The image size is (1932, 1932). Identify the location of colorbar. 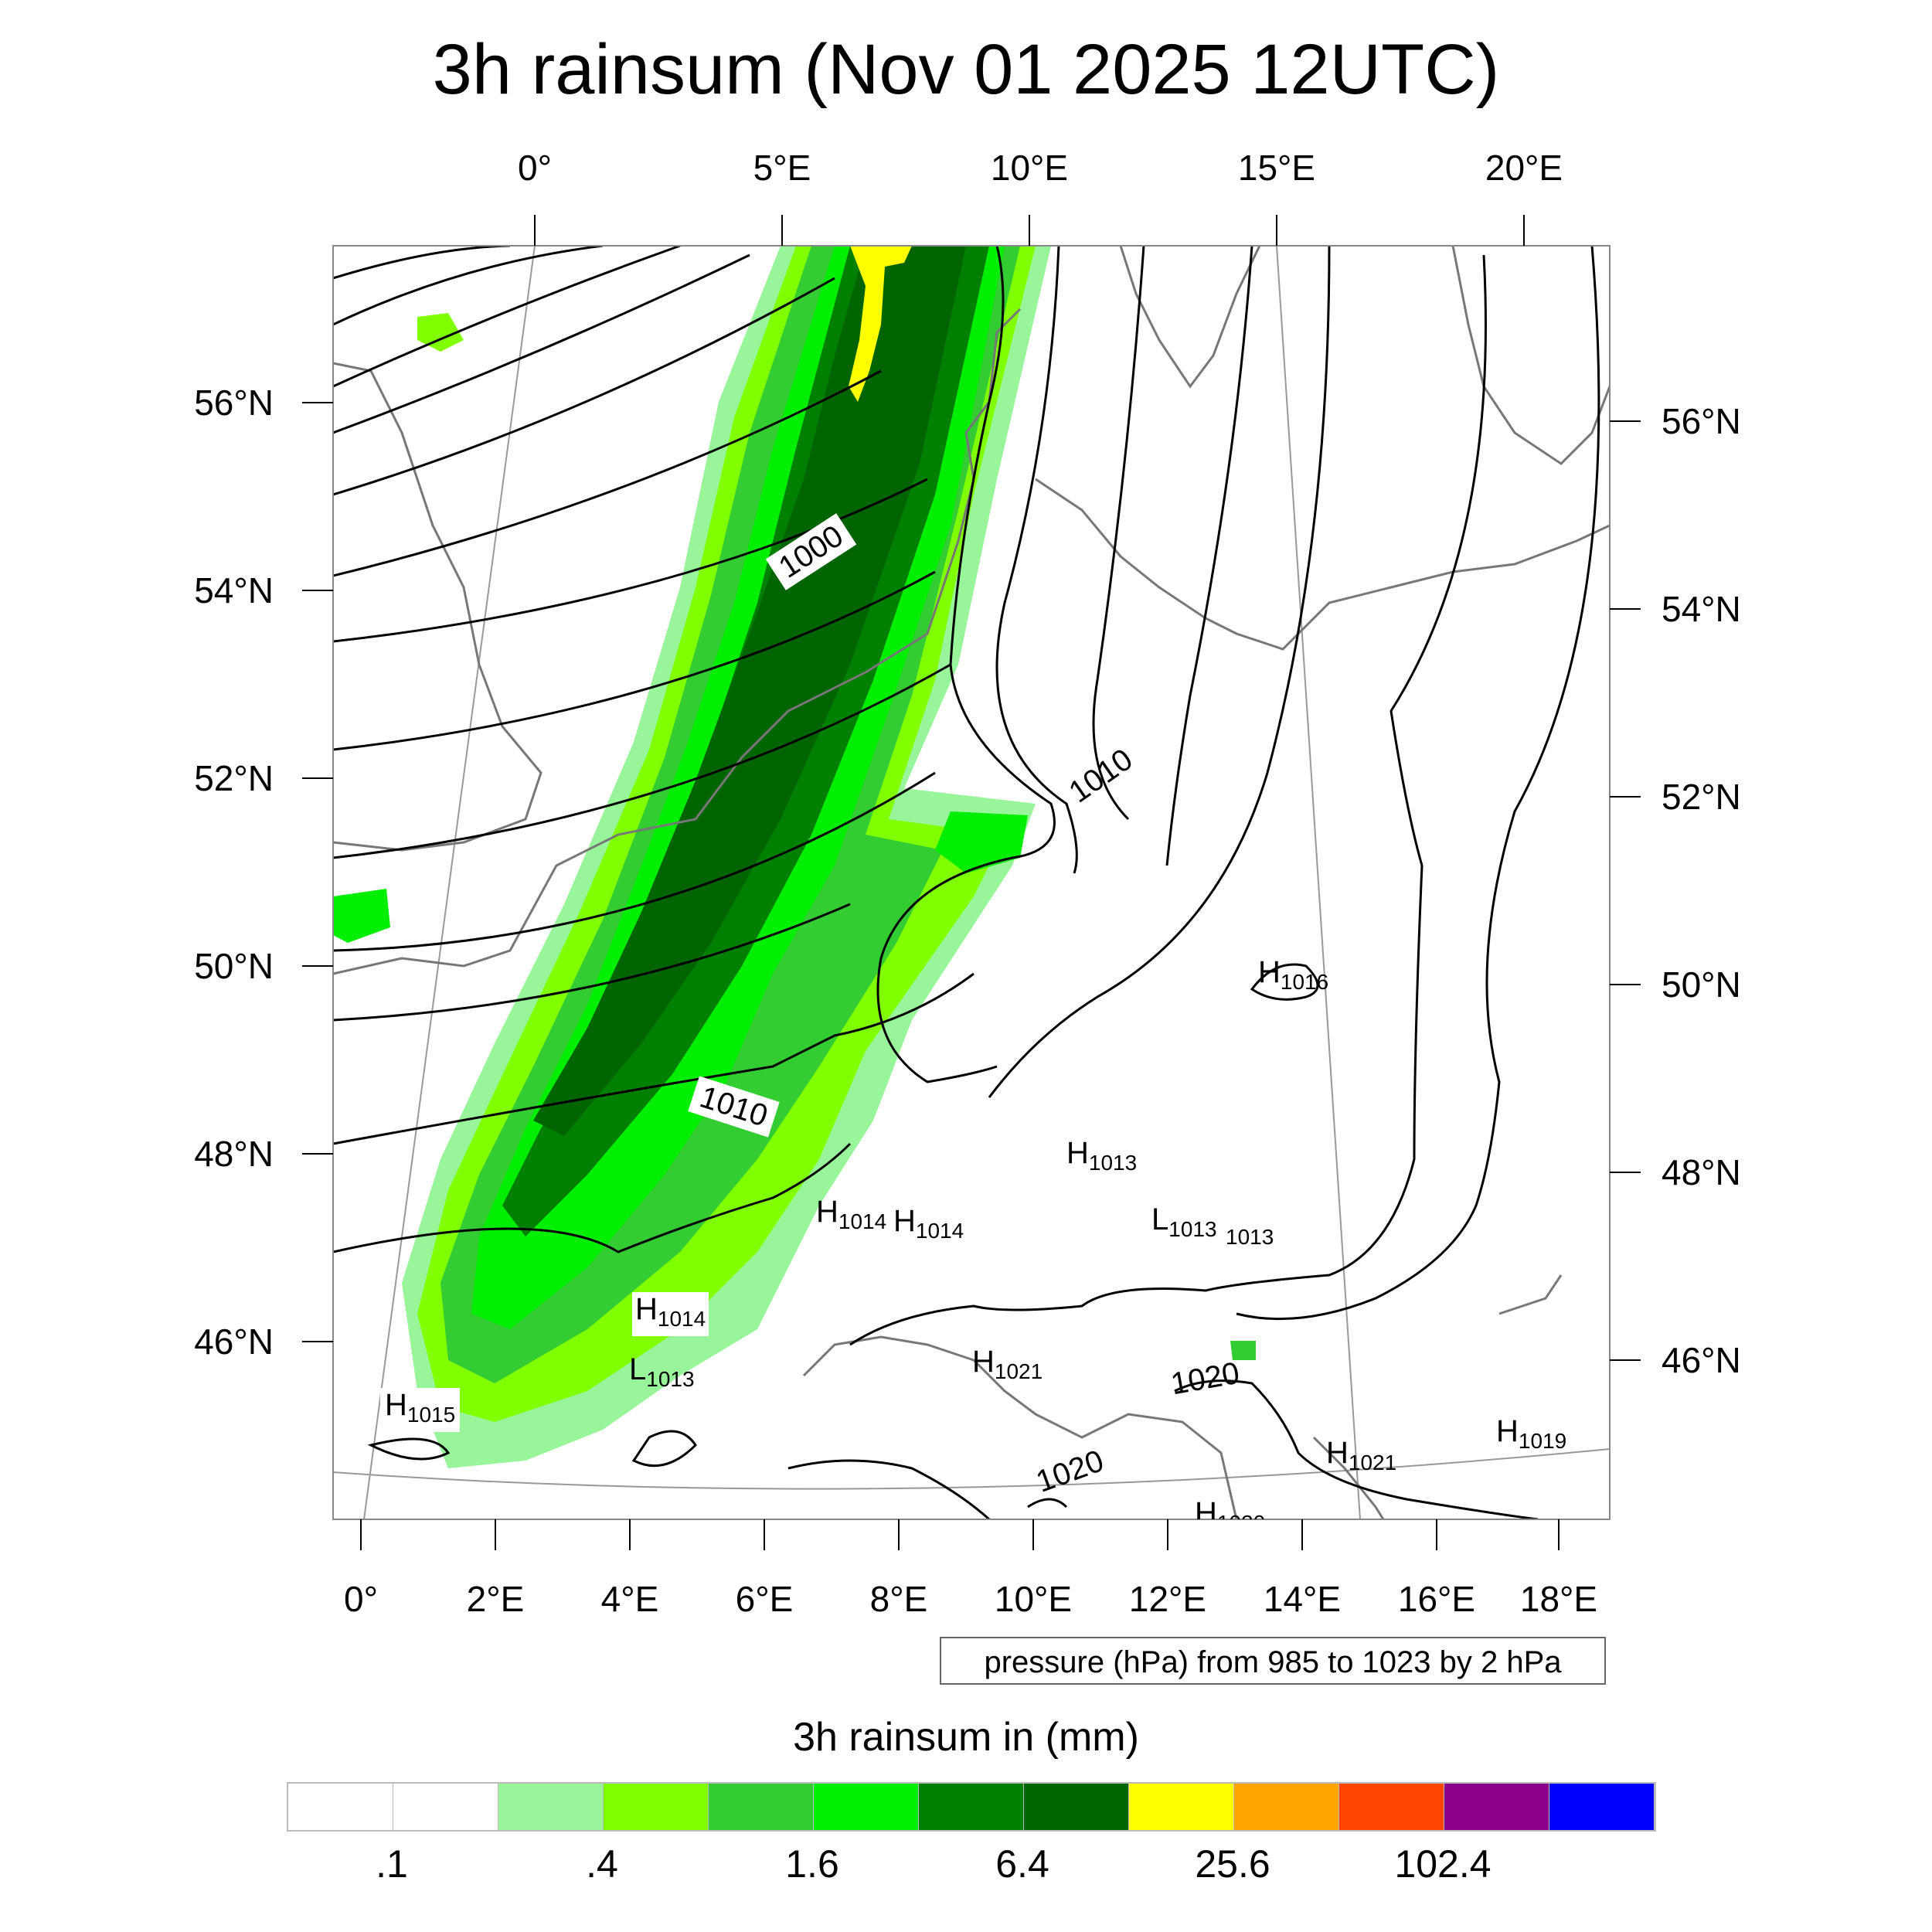
(971, 1807).